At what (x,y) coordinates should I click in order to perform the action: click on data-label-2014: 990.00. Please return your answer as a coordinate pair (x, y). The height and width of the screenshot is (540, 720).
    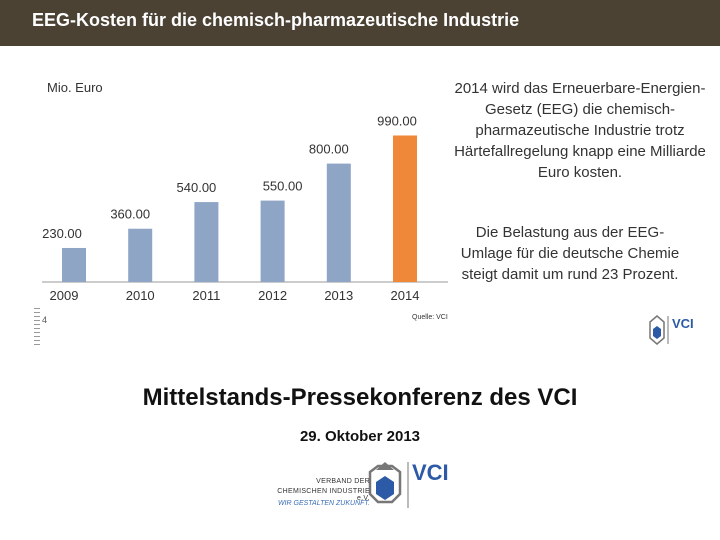
    Looking at the image, I should click on (397, 120).